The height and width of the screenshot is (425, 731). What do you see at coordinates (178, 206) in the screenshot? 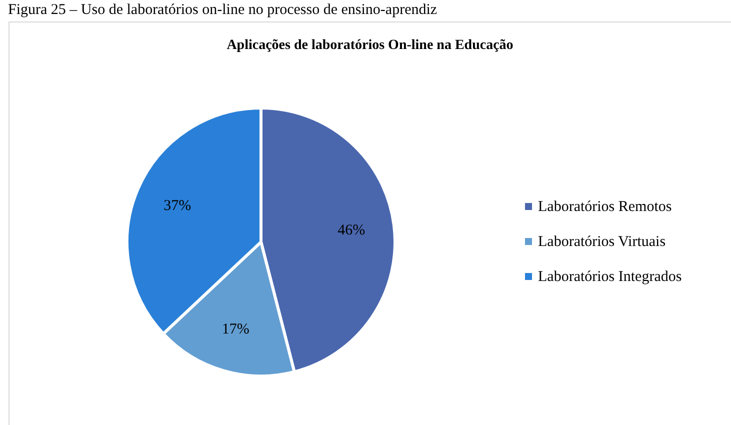
I see `data-label: 37%` at bounding box center [178, 206].